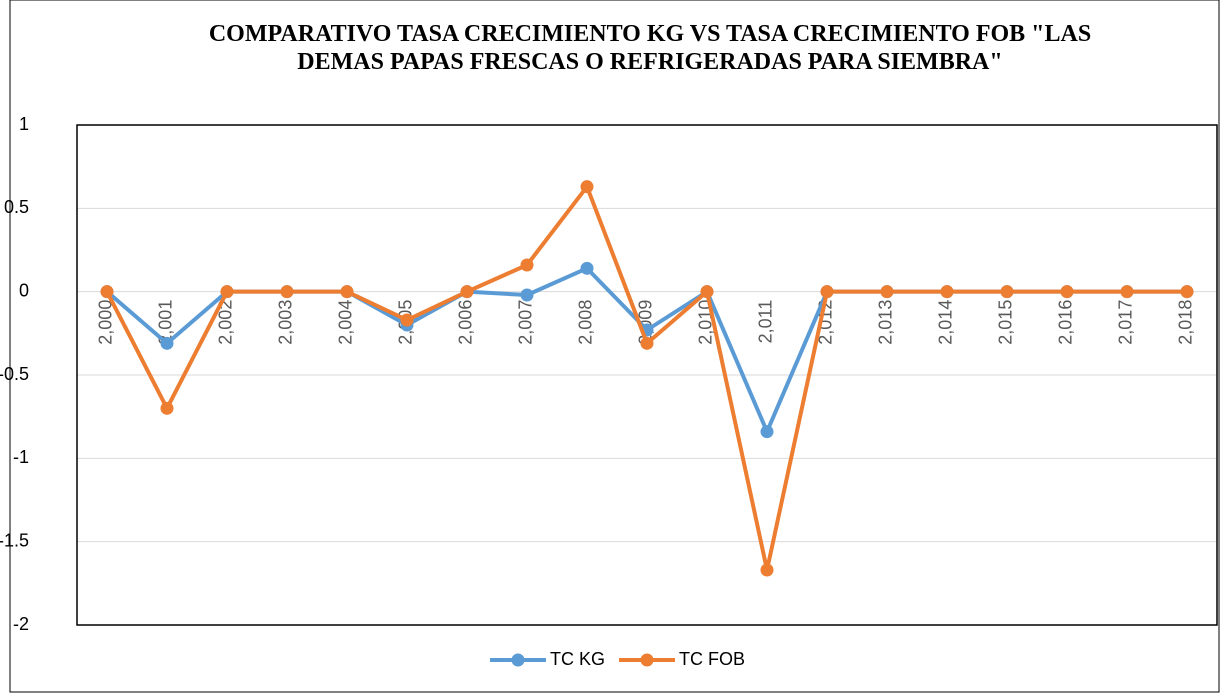 This screenshot has width=1229, height=693. I want to click on x-tick-label: 2,017, so click(1126, 322).